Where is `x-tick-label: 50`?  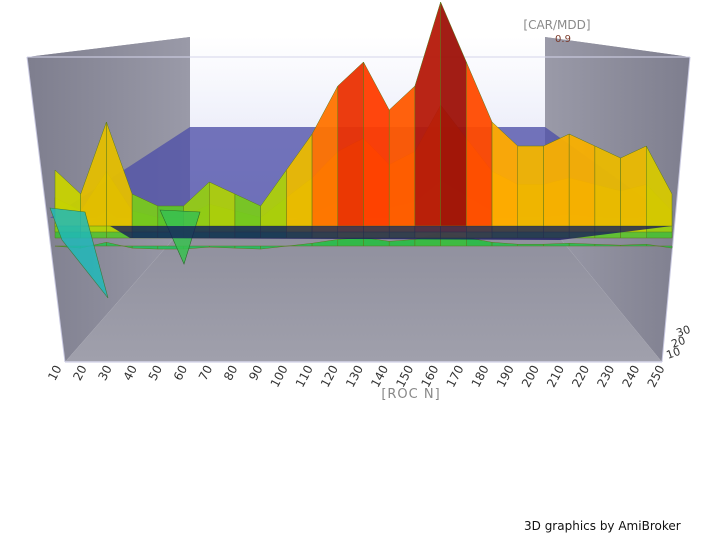 x-tick-label: 50 is located at coordinates (156, 373).